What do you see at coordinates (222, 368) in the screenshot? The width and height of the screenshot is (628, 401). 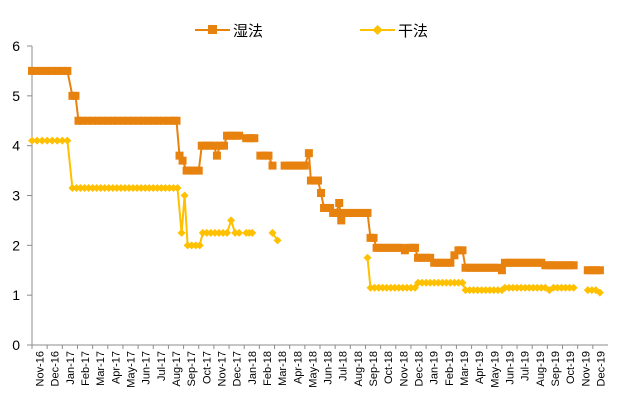 I see `x-tick-label: Nov-17` at bounding box center [222, 368].